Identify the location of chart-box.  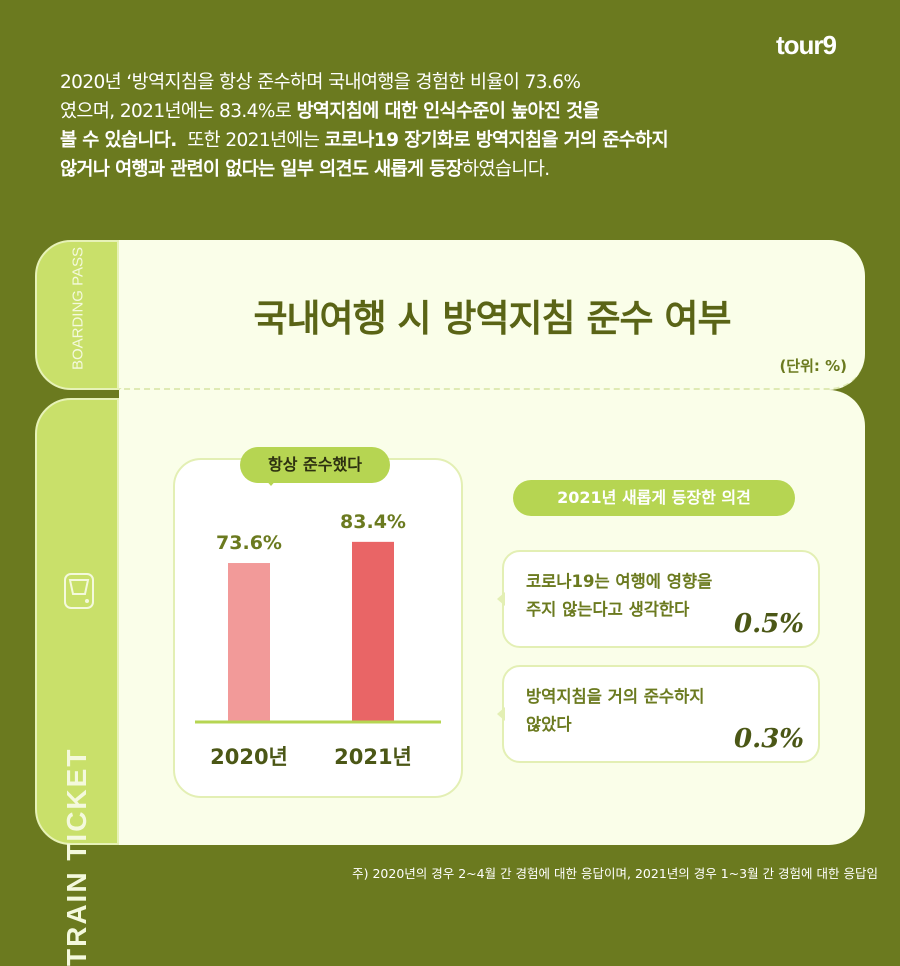
(318, 628).